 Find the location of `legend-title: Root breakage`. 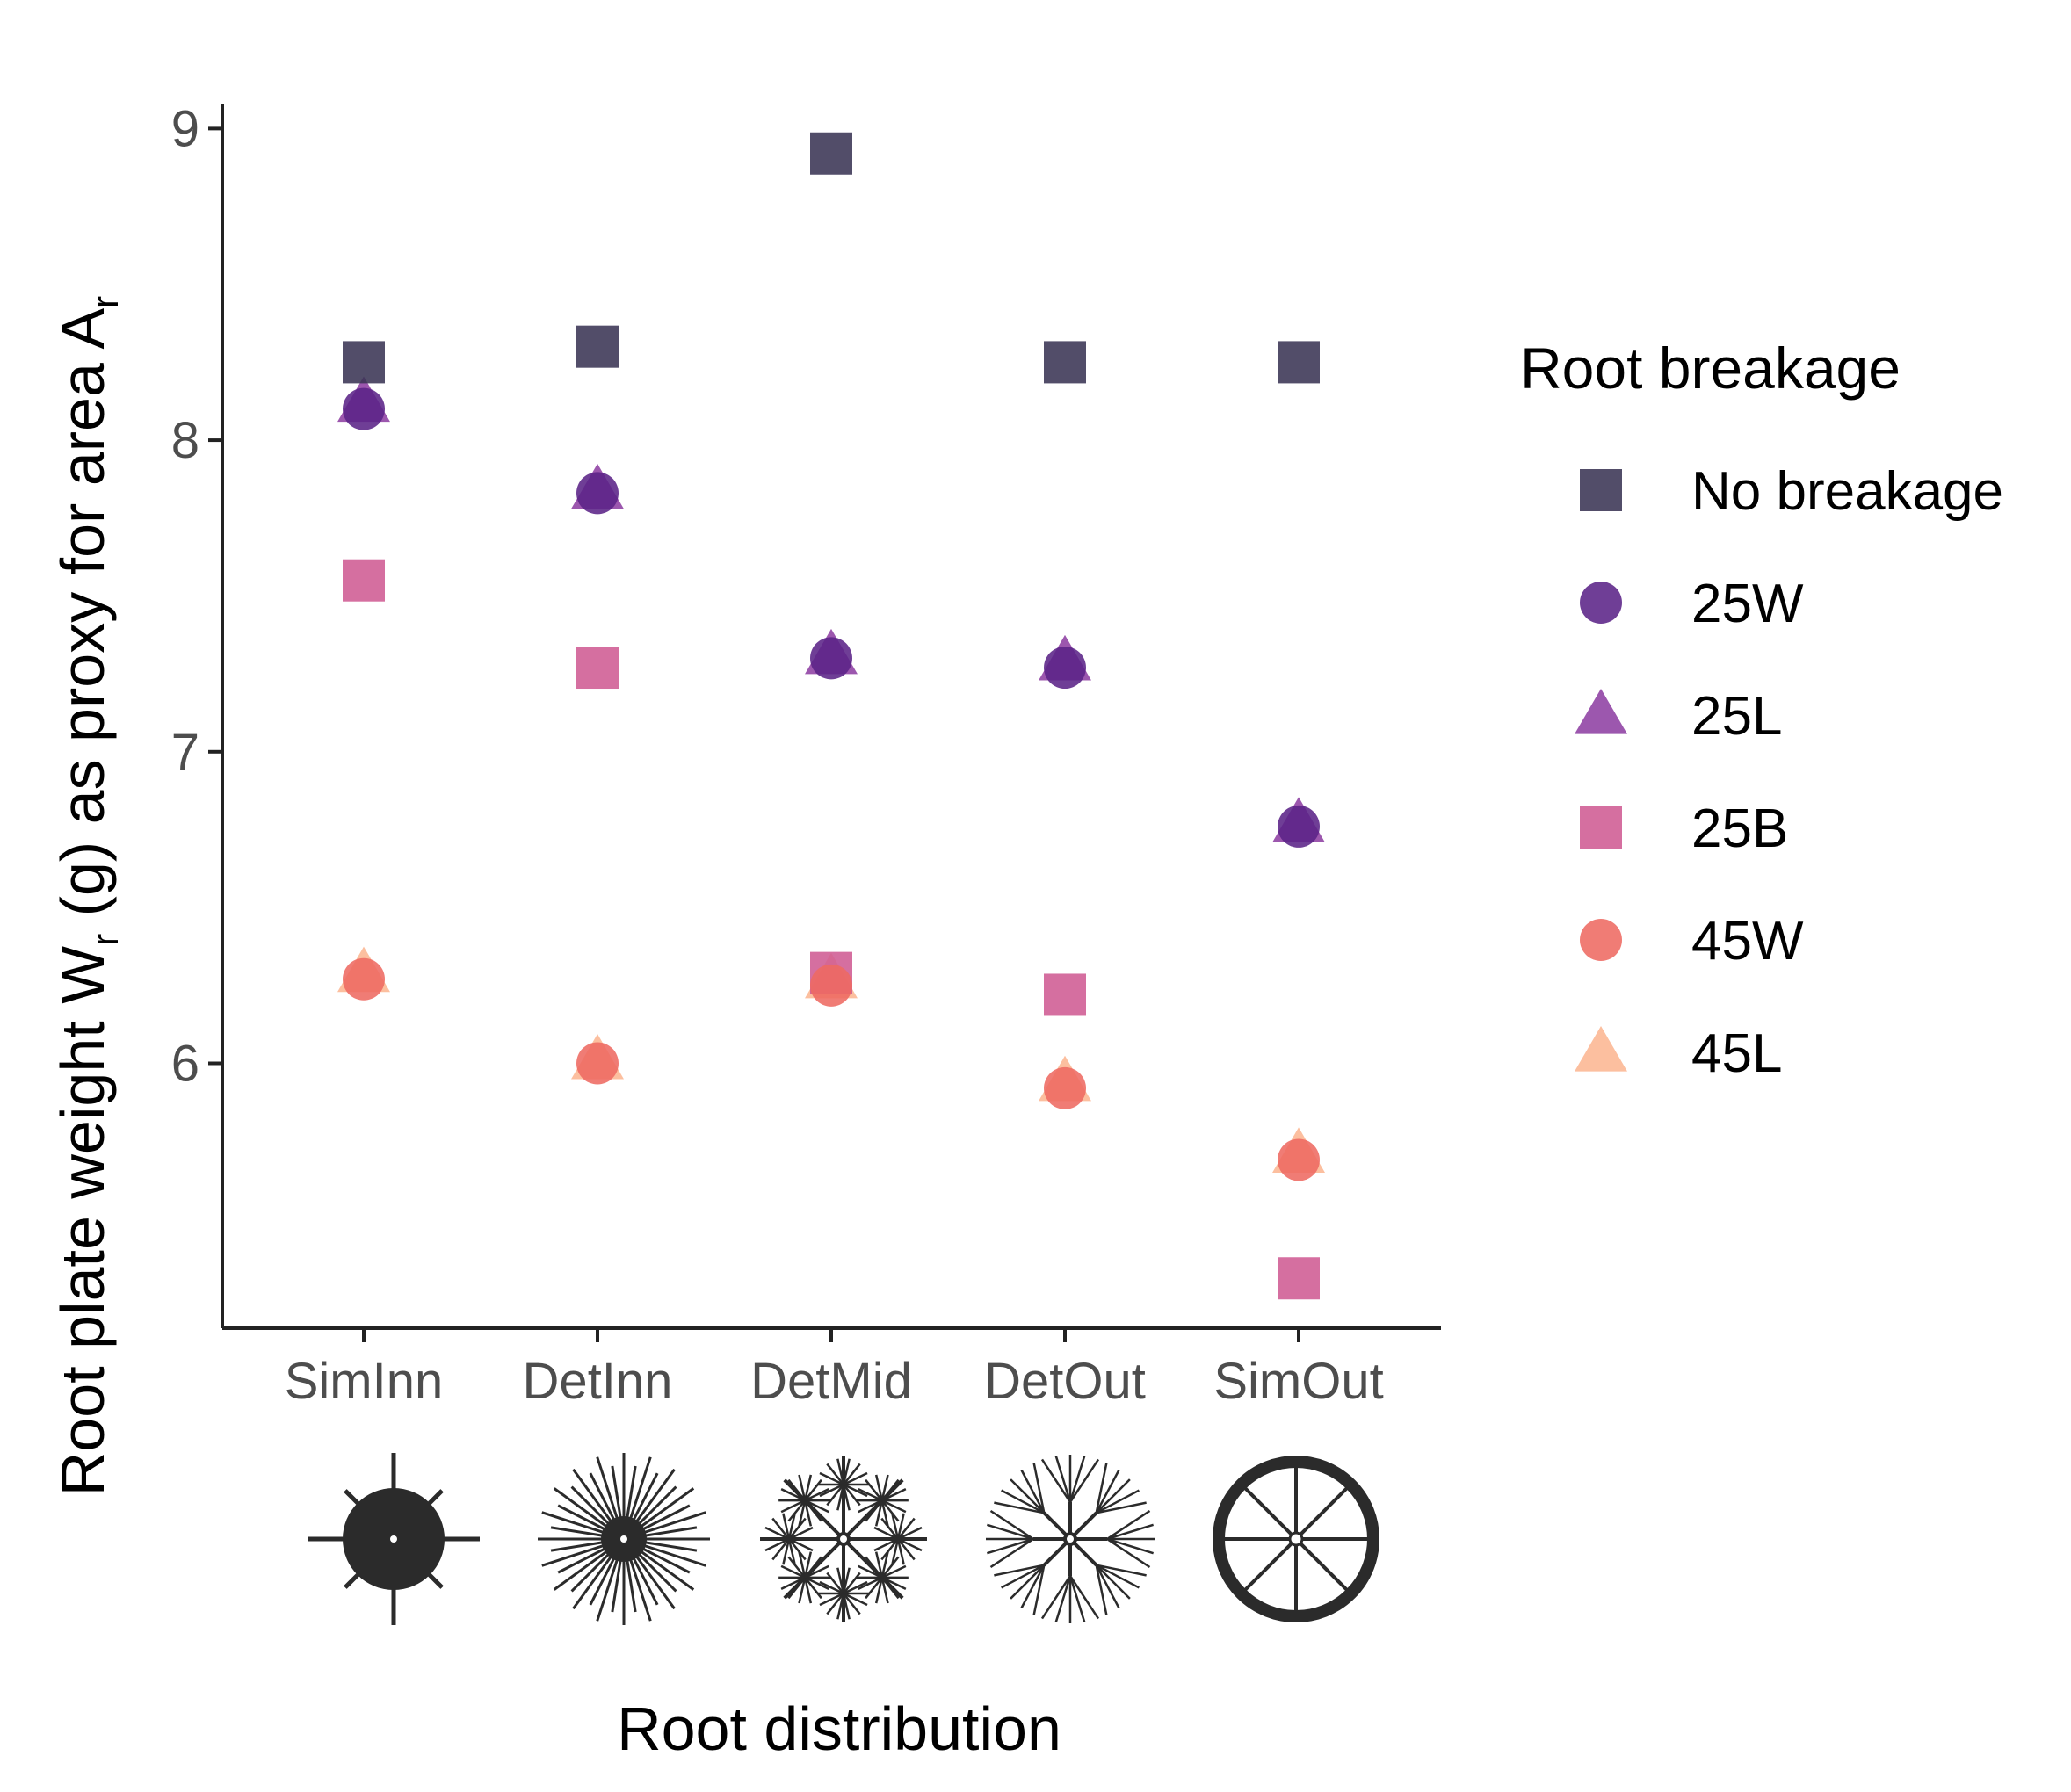

legend-title: Root breakage is located at coordinates (1710, 368).